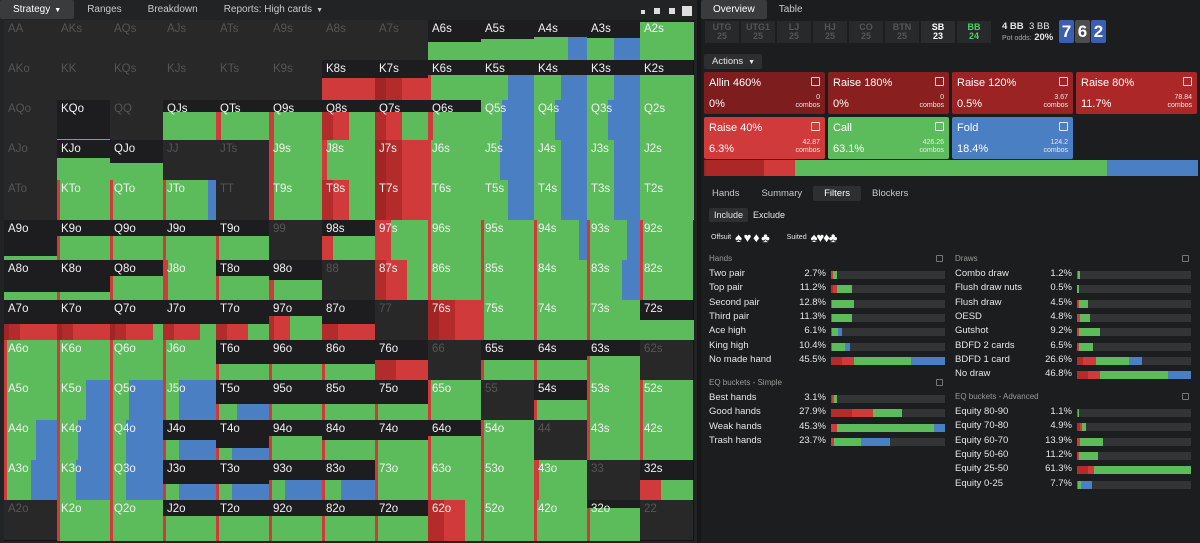 The image size is (1200, 543). I want to click on hand-cell: Q5o, so click(137, 400).